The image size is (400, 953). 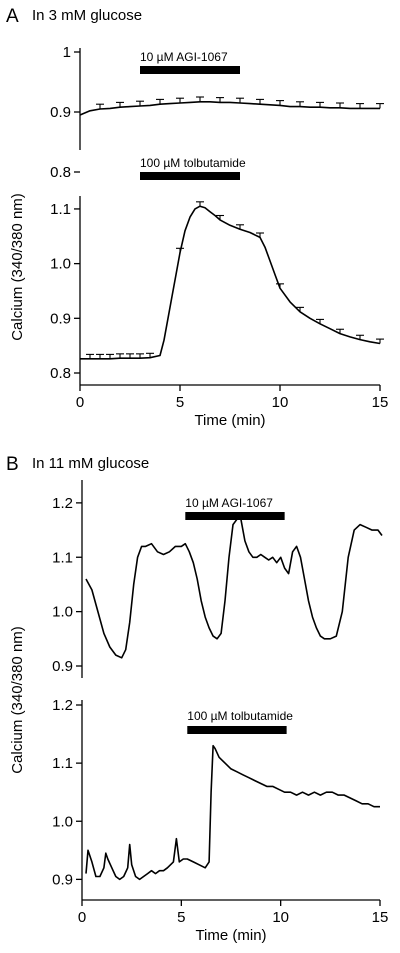 I want to click on panel-b-title: In 11 mM glucose, so click(x=90, y=463).